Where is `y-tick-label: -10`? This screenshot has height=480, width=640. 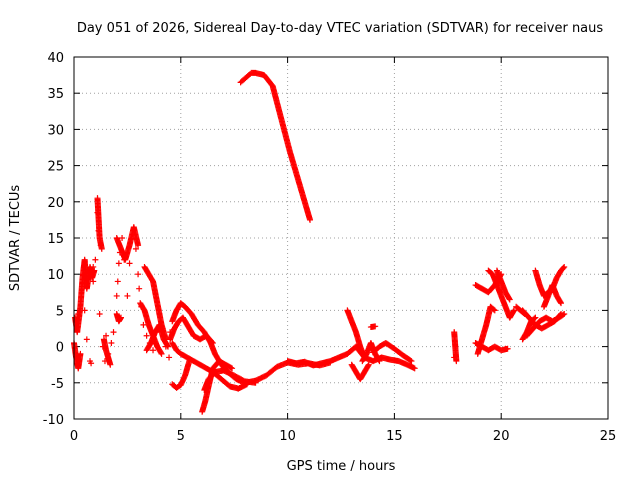 y-tick-label: -10 is located at coordinates (53, 420).